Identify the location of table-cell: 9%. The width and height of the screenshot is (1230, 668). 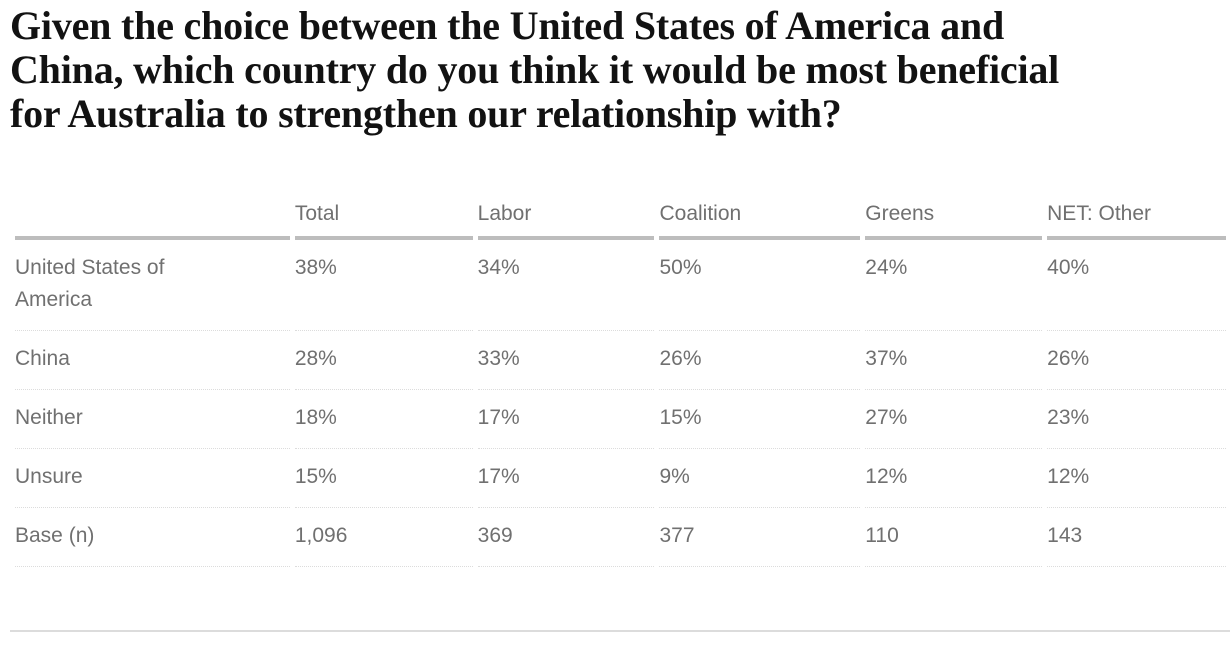
(760, 478).